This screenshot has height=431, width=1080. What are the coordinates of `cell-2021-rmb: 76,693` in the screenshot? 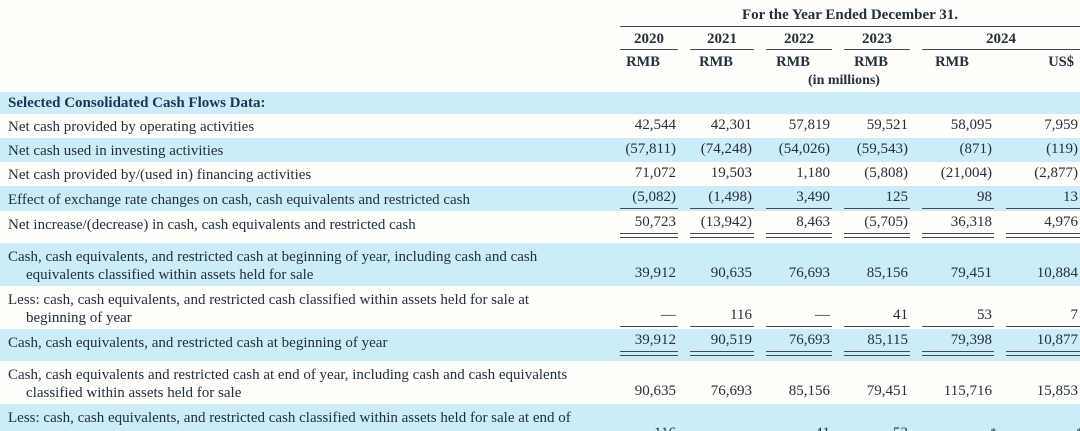 It's located at (731, 391).